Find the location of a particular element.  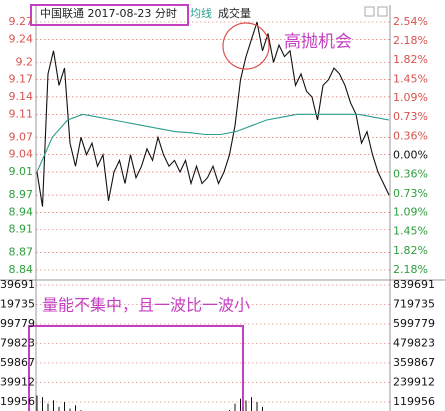

legend-volume: 成交量 is located at coordinates (234, 13).